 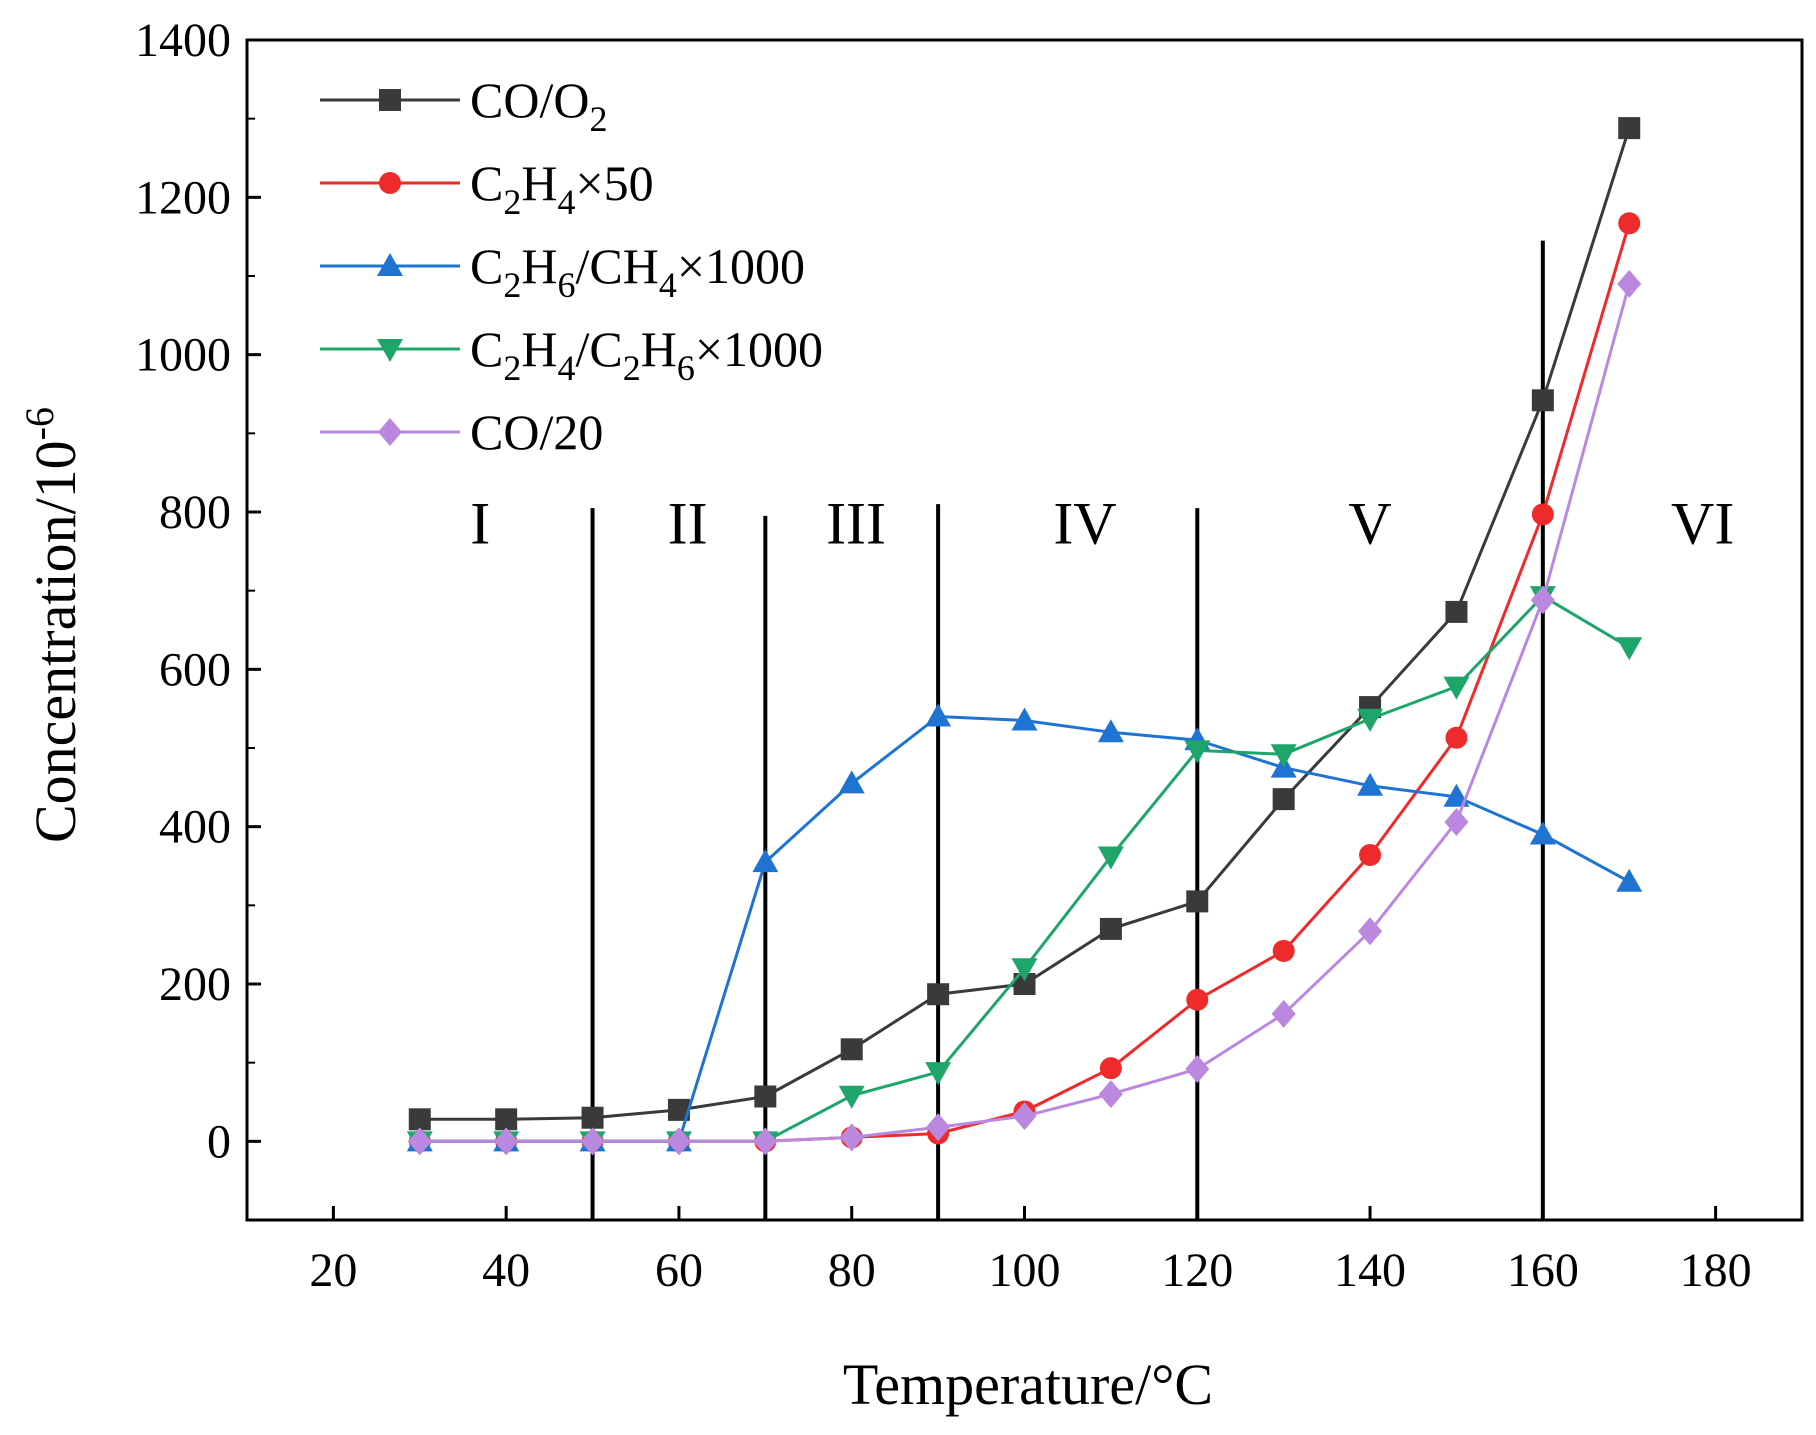 I want to click on x-tick-label: 80, so click(x=852, y=1270).